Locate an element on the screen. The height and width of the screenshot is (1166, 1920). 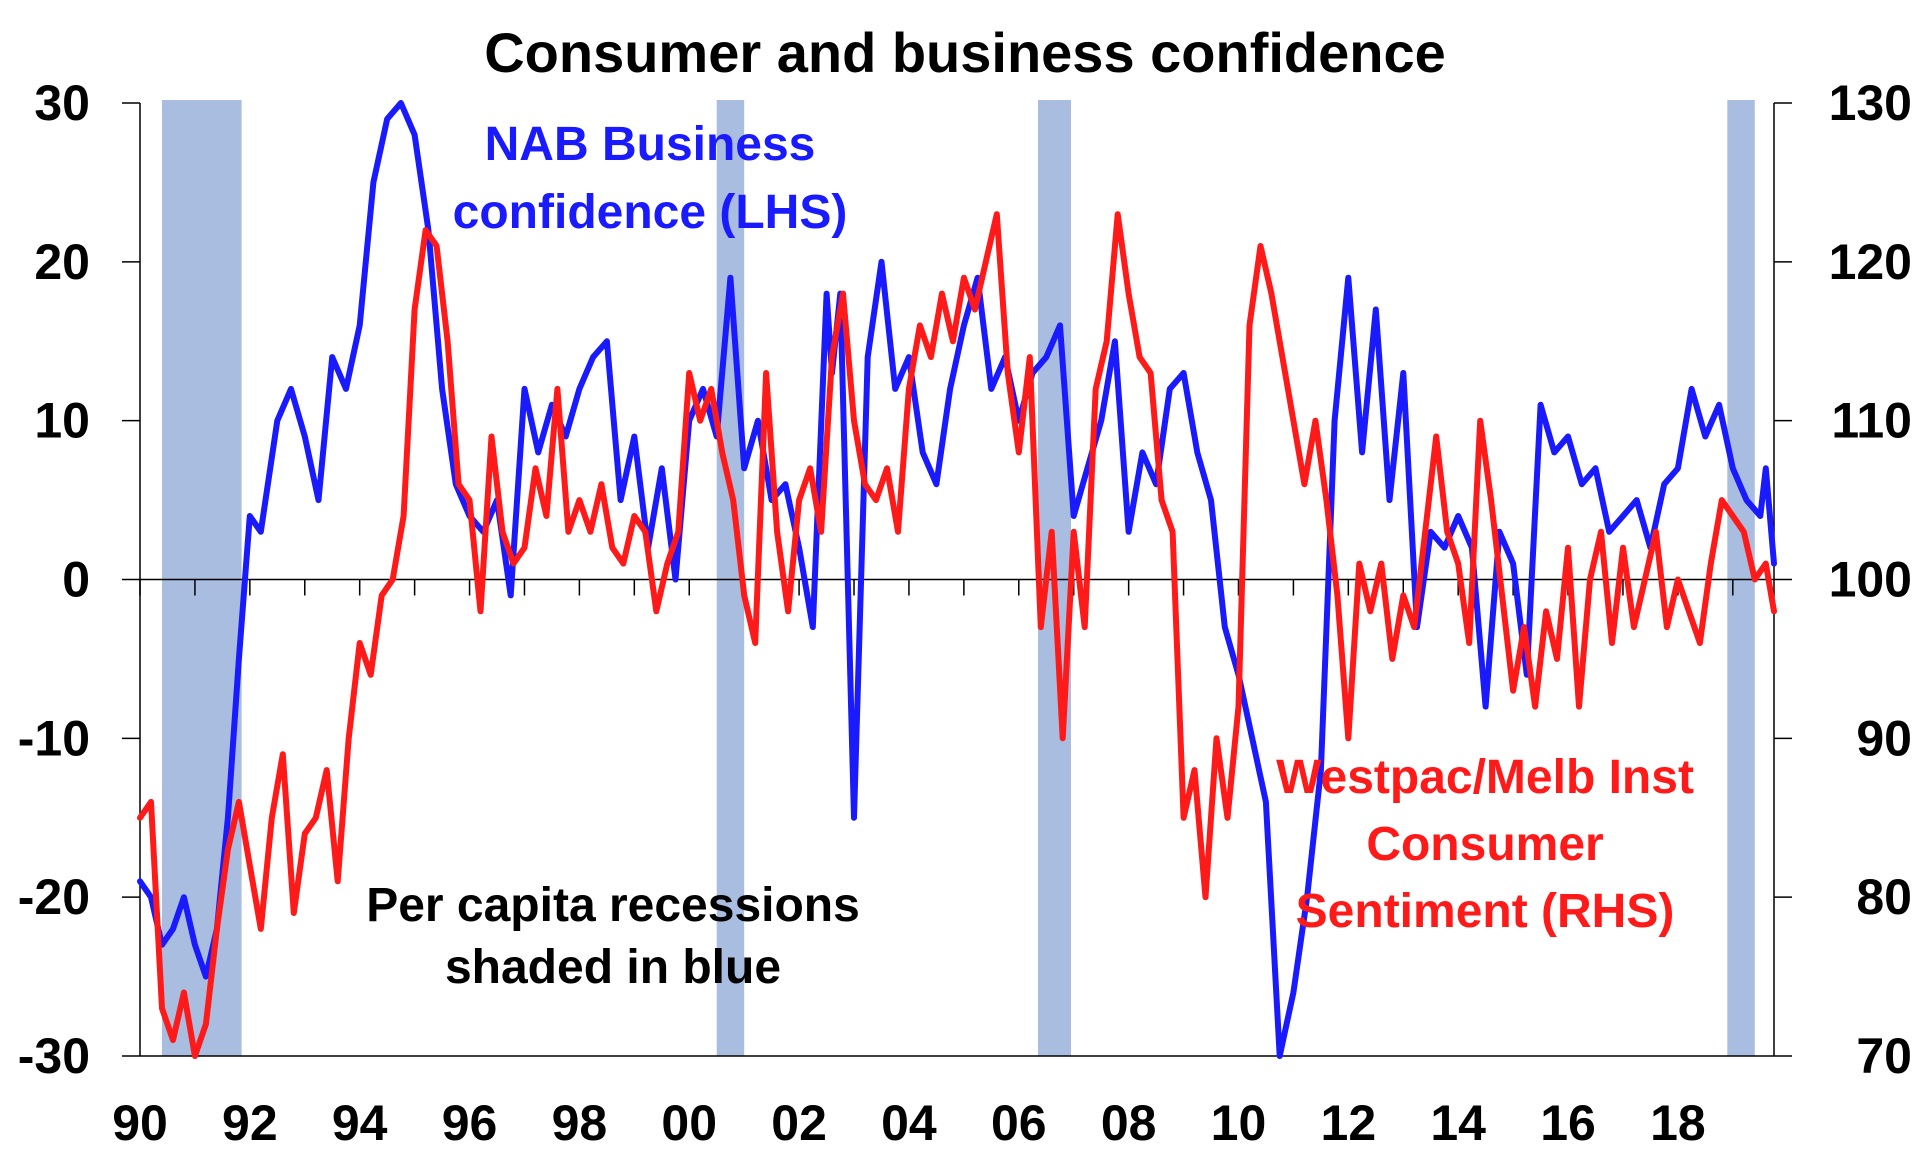
x-tick-label: 08 is located at coordinates (1129, 1123).